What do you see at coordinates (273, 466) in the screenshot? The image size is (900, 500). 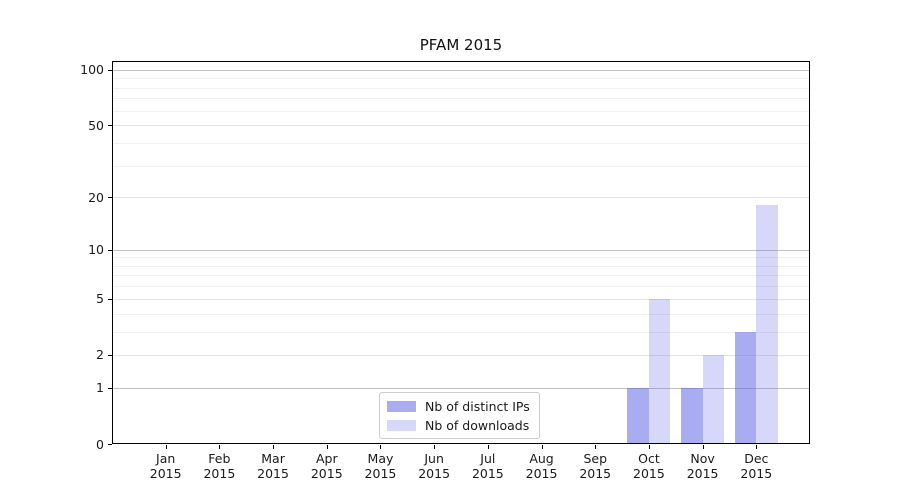 I see `x-tick-label: Mar 2015` at bounding box center [273, 466].